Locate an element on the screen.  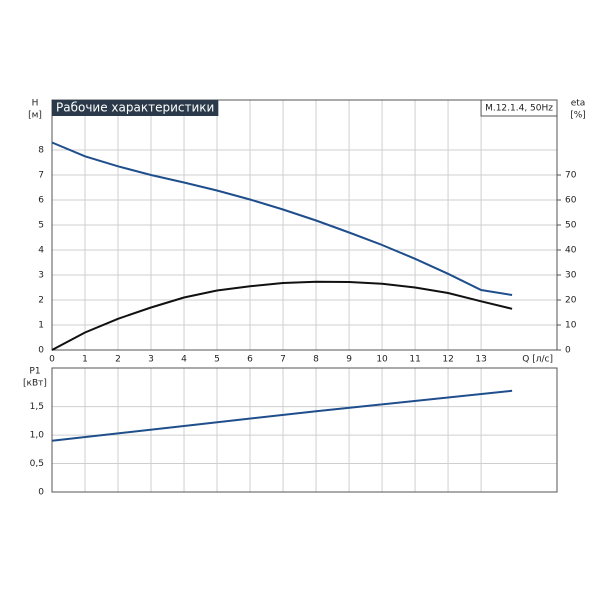
y-axis-label: H is located at coordinates (35, 104).